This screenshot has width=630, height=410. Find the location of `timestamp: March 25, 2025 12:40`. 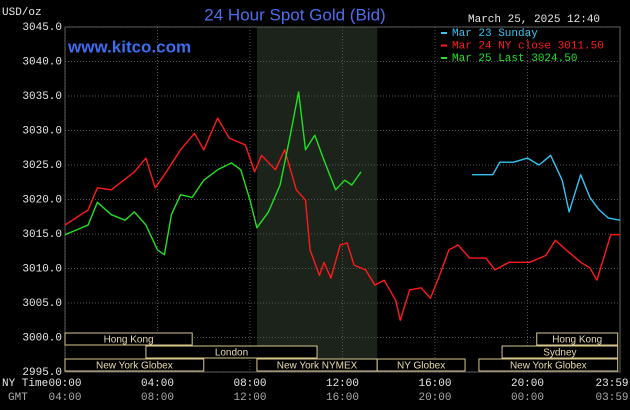

timestamp: March 25, 2025 12:40 is located at coordinates (534, 20).